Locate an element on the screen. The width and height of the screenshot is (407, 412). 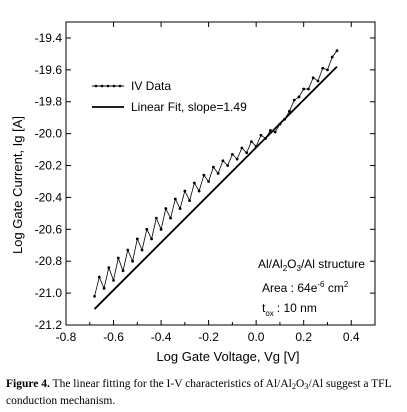
annotation-tox: tox: 10 nm is located at coordinates (289, 309).